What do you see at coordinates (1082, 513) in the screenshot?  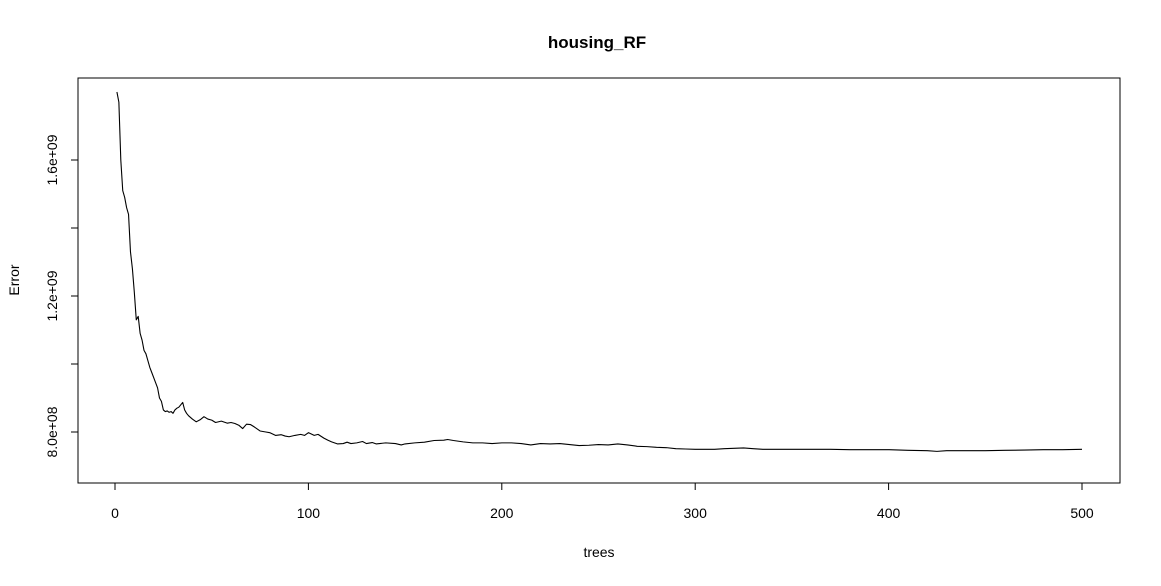 I see `x-tick-label: 500` at bounding box center [1082, 513].